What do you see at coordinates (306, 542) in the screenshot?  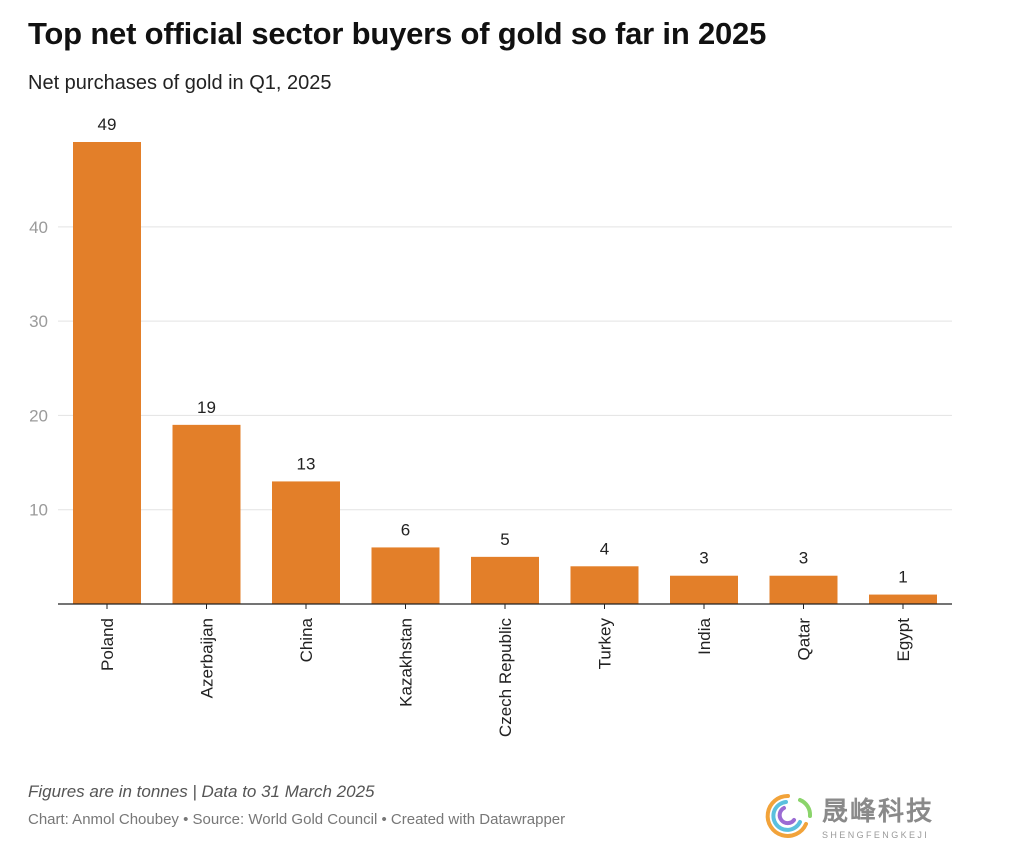 I see `bar-china` at bounding box center [306, 542].